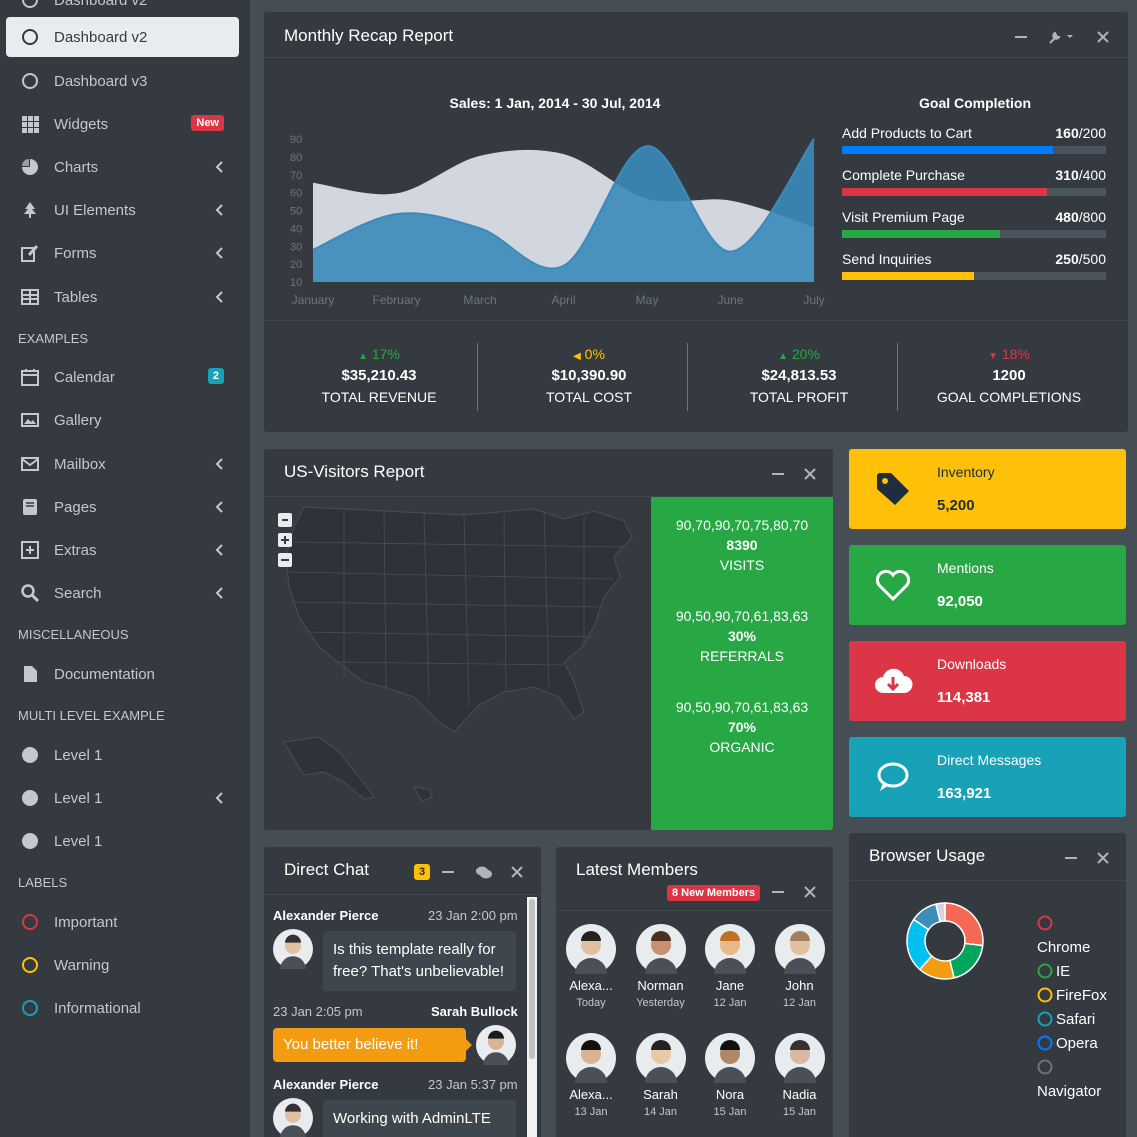 The width and height of the screenshot is (1137, 1137). I want to click on member-name: John, so click(799, 985).